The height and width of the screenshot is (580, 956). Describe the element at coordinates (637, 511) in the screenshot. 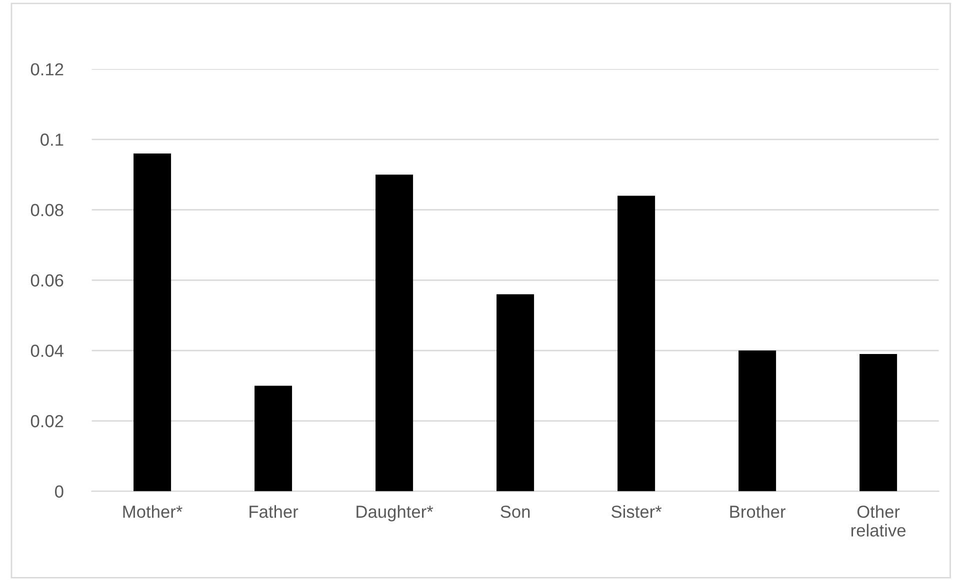

I see `x-tick-label: Sister*` at that location.